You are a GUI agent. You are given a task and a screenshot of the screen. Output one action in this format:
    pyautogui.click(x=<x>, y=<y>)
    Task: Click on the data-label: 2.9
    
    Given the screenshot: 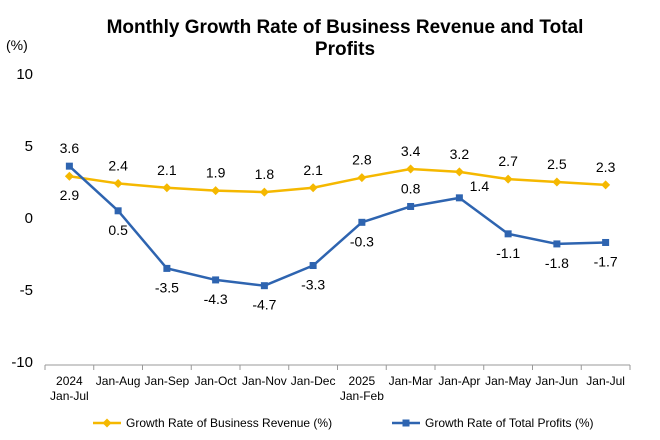 What is the action you would take?
    pyautogui.click(x=70, y=195)
    